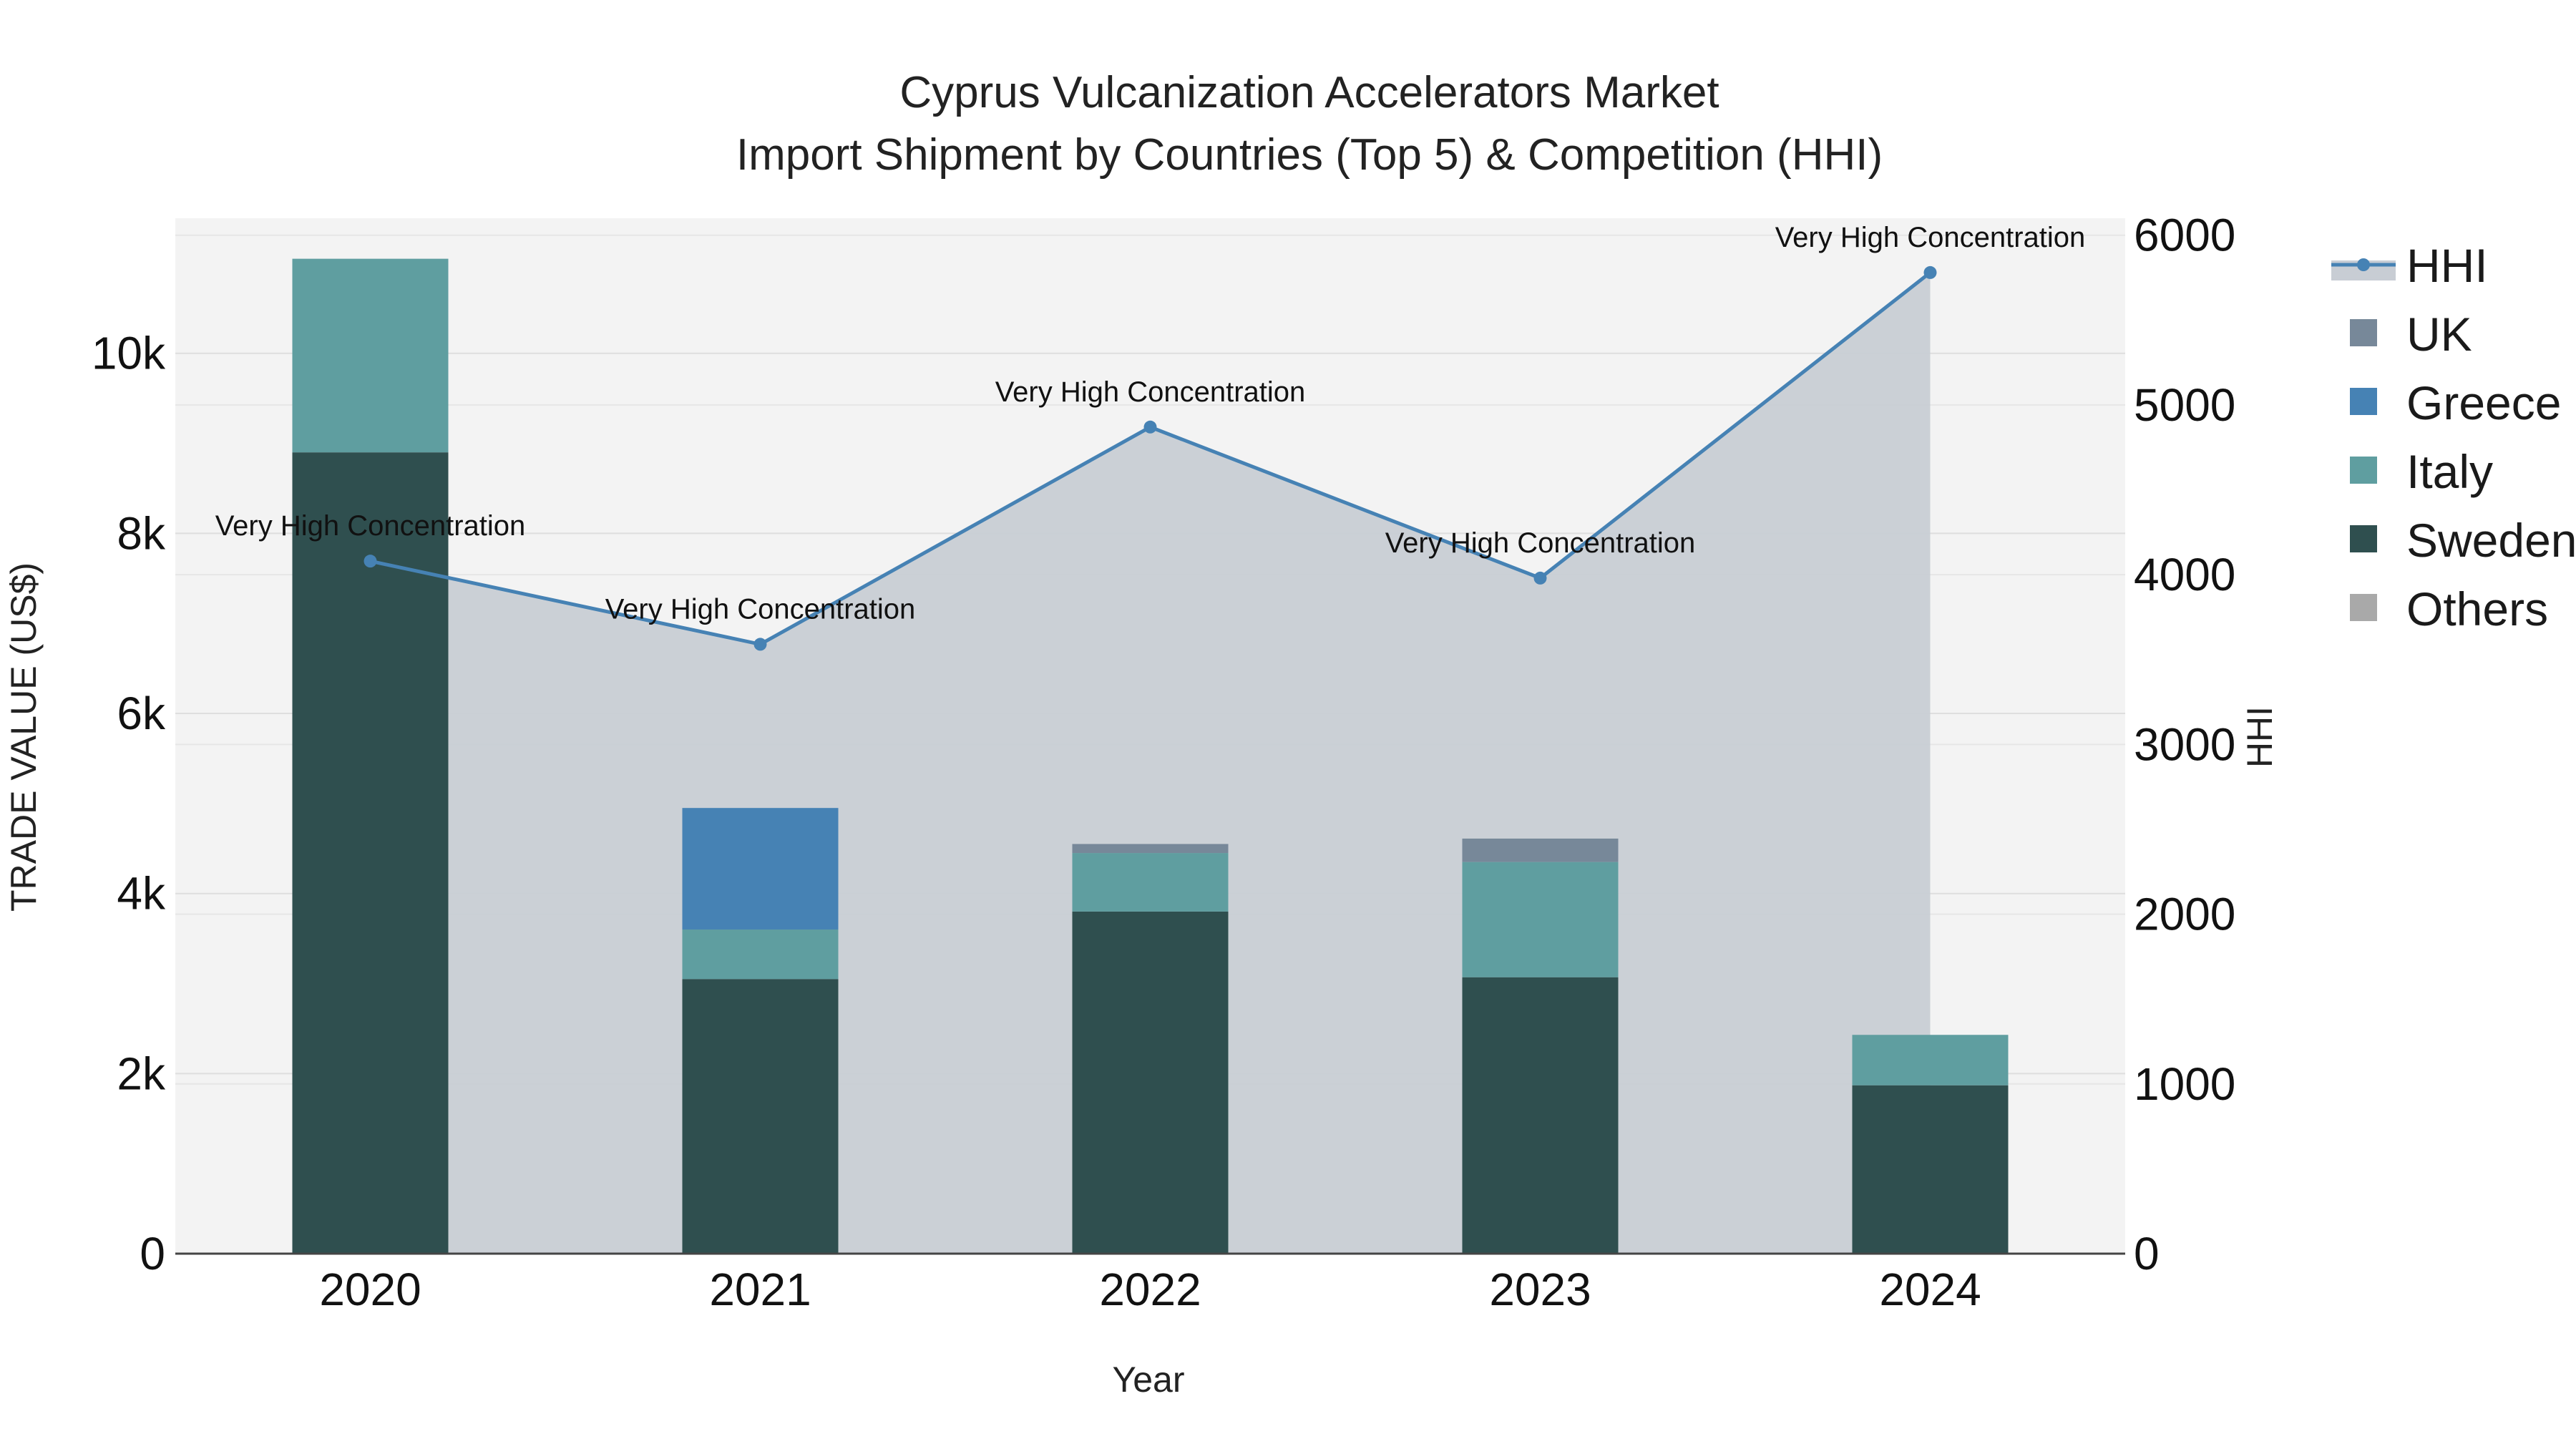 This screenshot has width=2576, height=1449. Describe the element at coordinates (2483, 402) in the screenshot. I see `legend-label-greece: Greece` at that location.